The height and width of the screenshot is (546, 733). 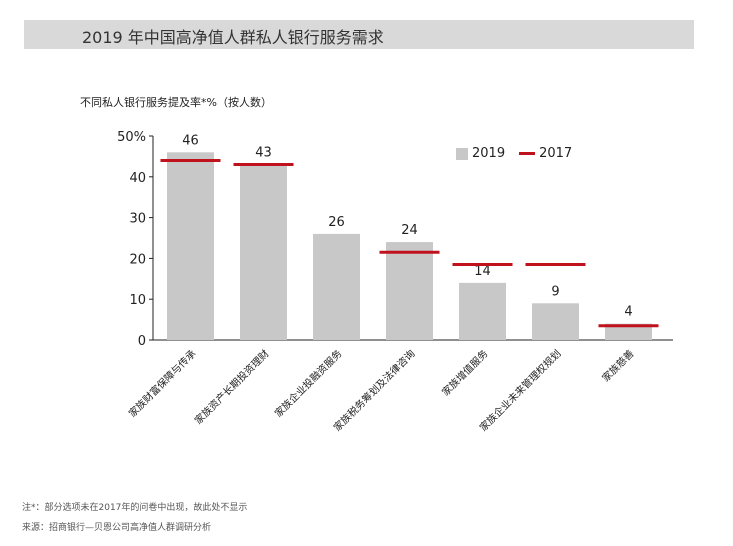 What do you see at coordinates (308, 383) in the screenshot?
I see `category-label: 家族企业投融资服务` at bounding box center [308, 383].